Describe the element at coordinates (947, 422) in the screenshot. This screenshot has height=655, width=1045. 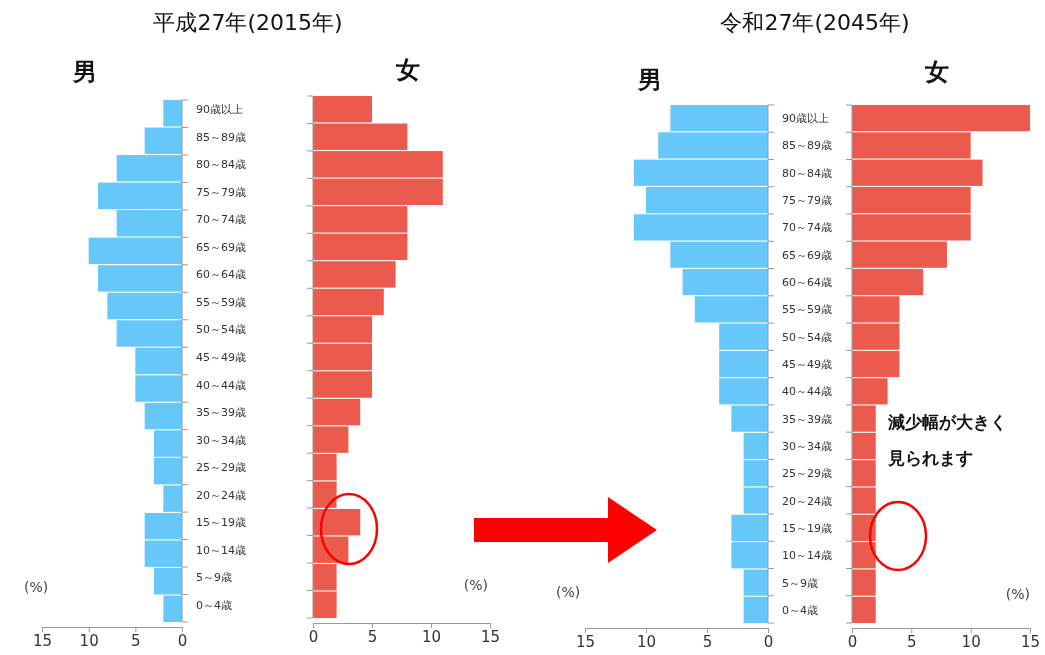
I see `annotation: 減少幅が大きく` at that location.